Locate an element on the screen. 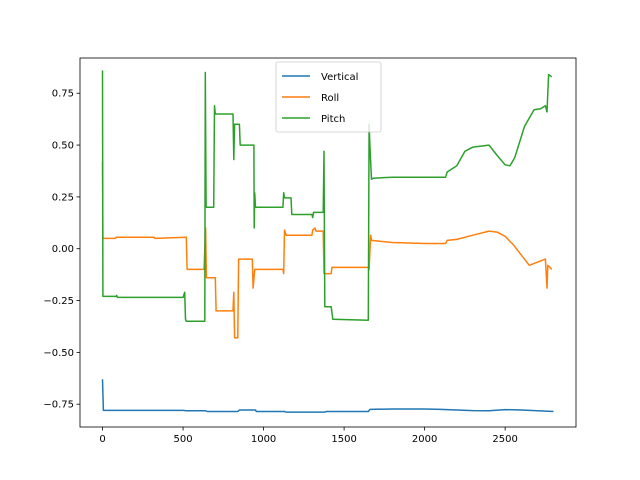  y-tick-label: 0.75 is located at coordinates (63, 94).